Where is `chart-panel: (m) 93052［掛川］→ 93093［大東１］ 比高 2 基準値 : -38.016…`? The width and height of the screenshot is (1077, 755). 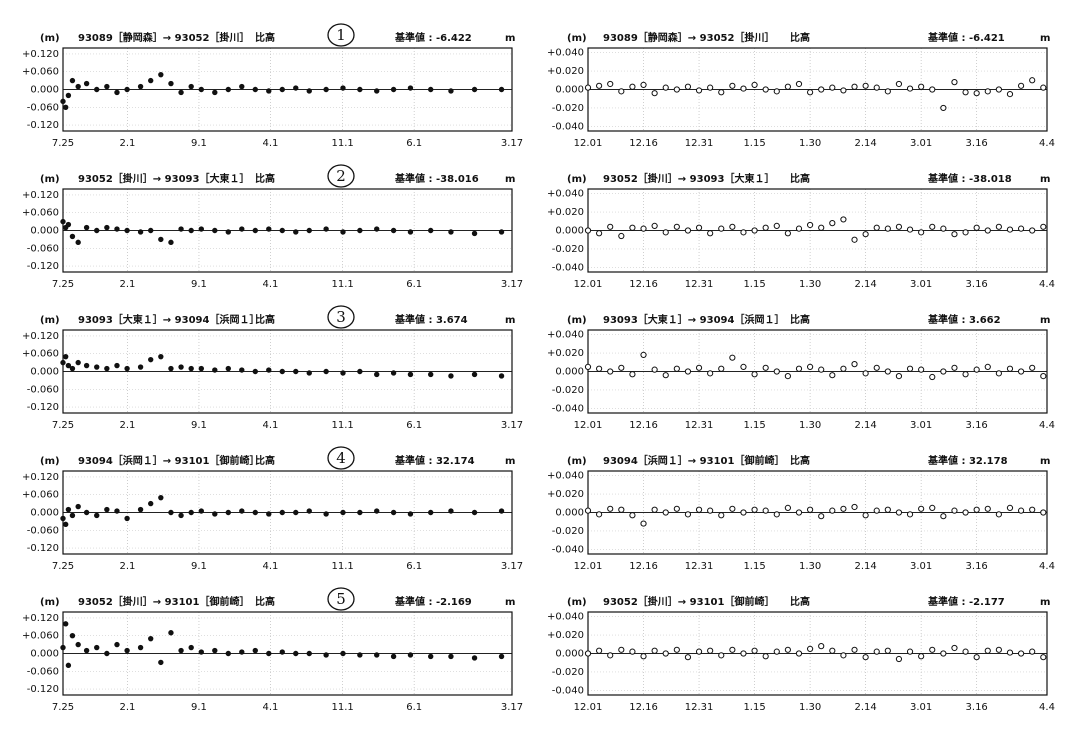
chart-panel: (m) 93052［掛川］→ 93093［大東１］ 比高 2 基準値 : -38.016… is located at coordinates (272, 227).